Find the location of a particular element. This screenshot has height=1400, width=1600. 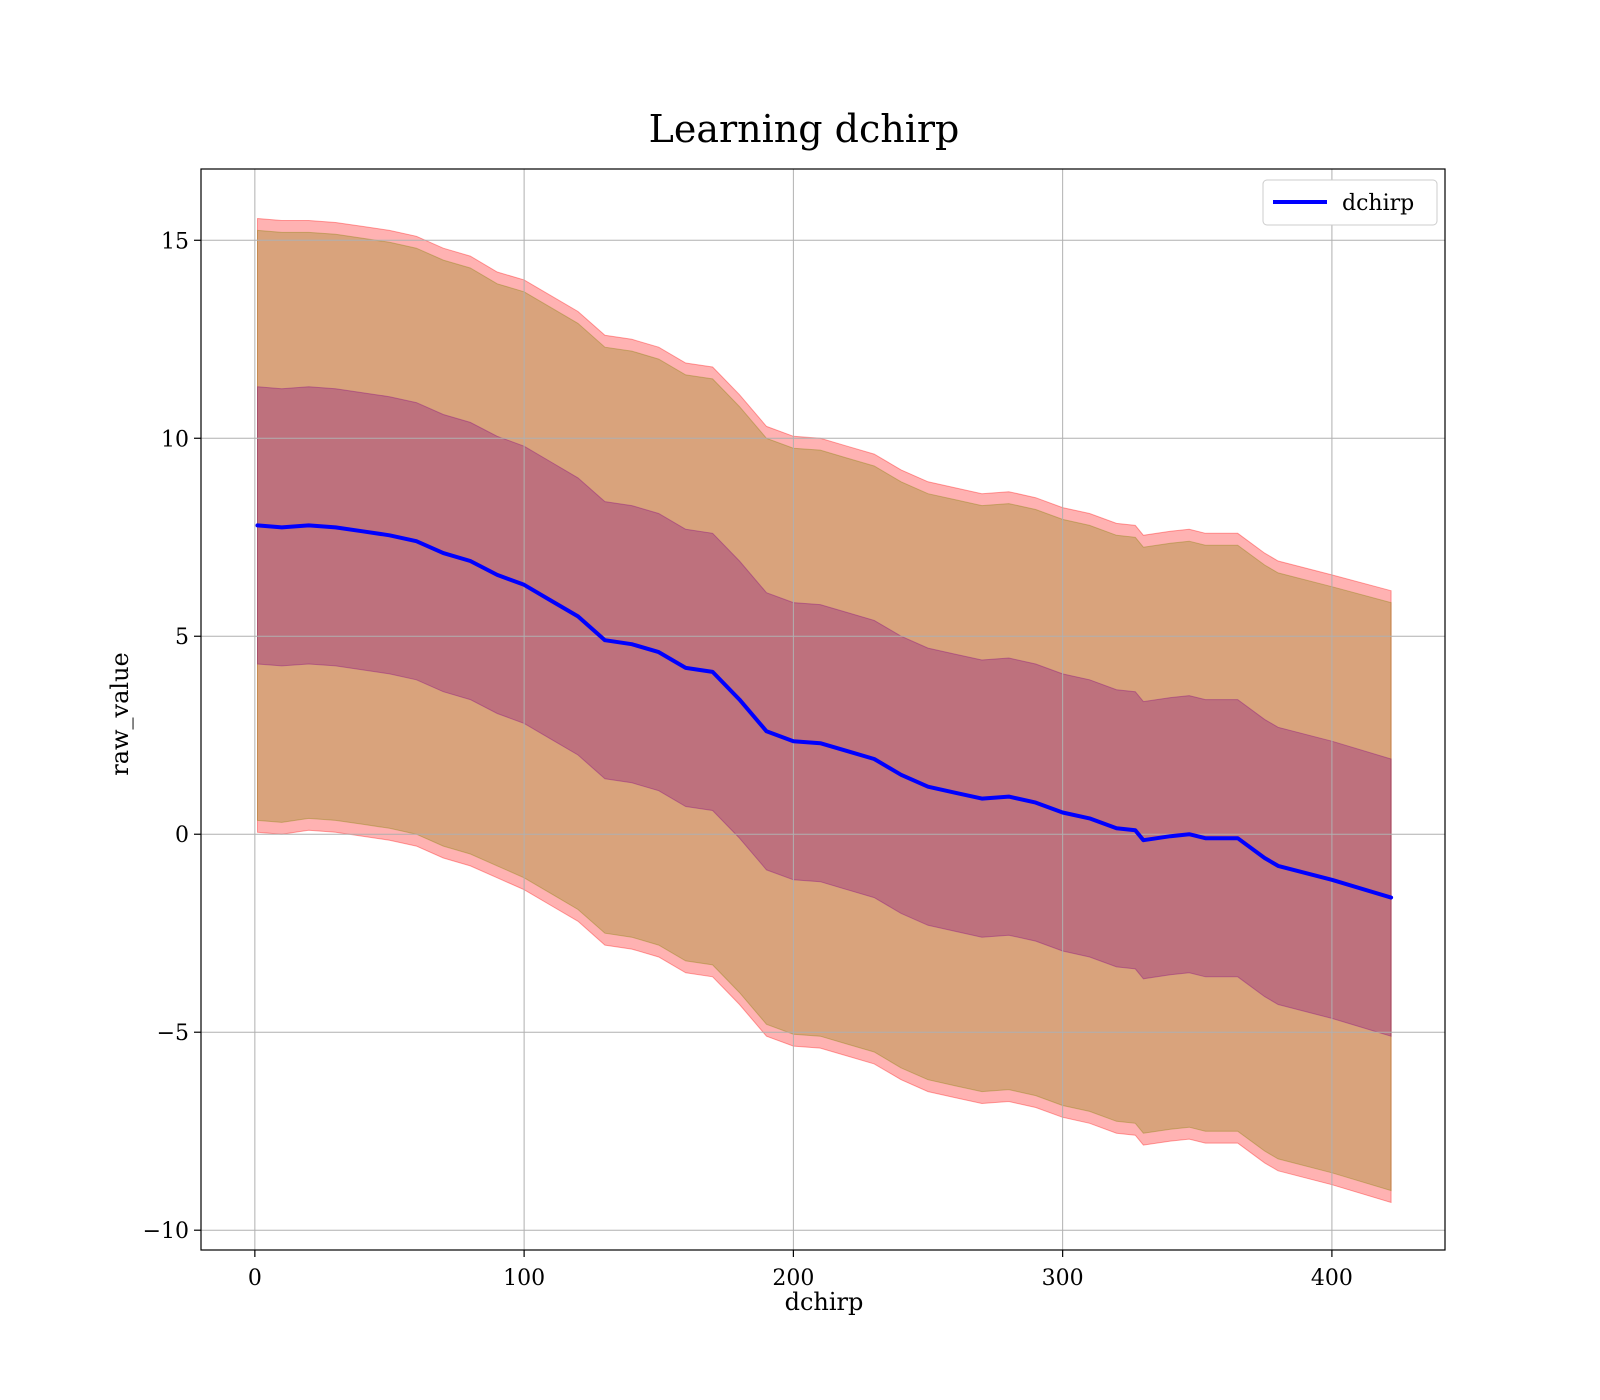

x-tick-label: 100 is located at coordinates (524, 1278).